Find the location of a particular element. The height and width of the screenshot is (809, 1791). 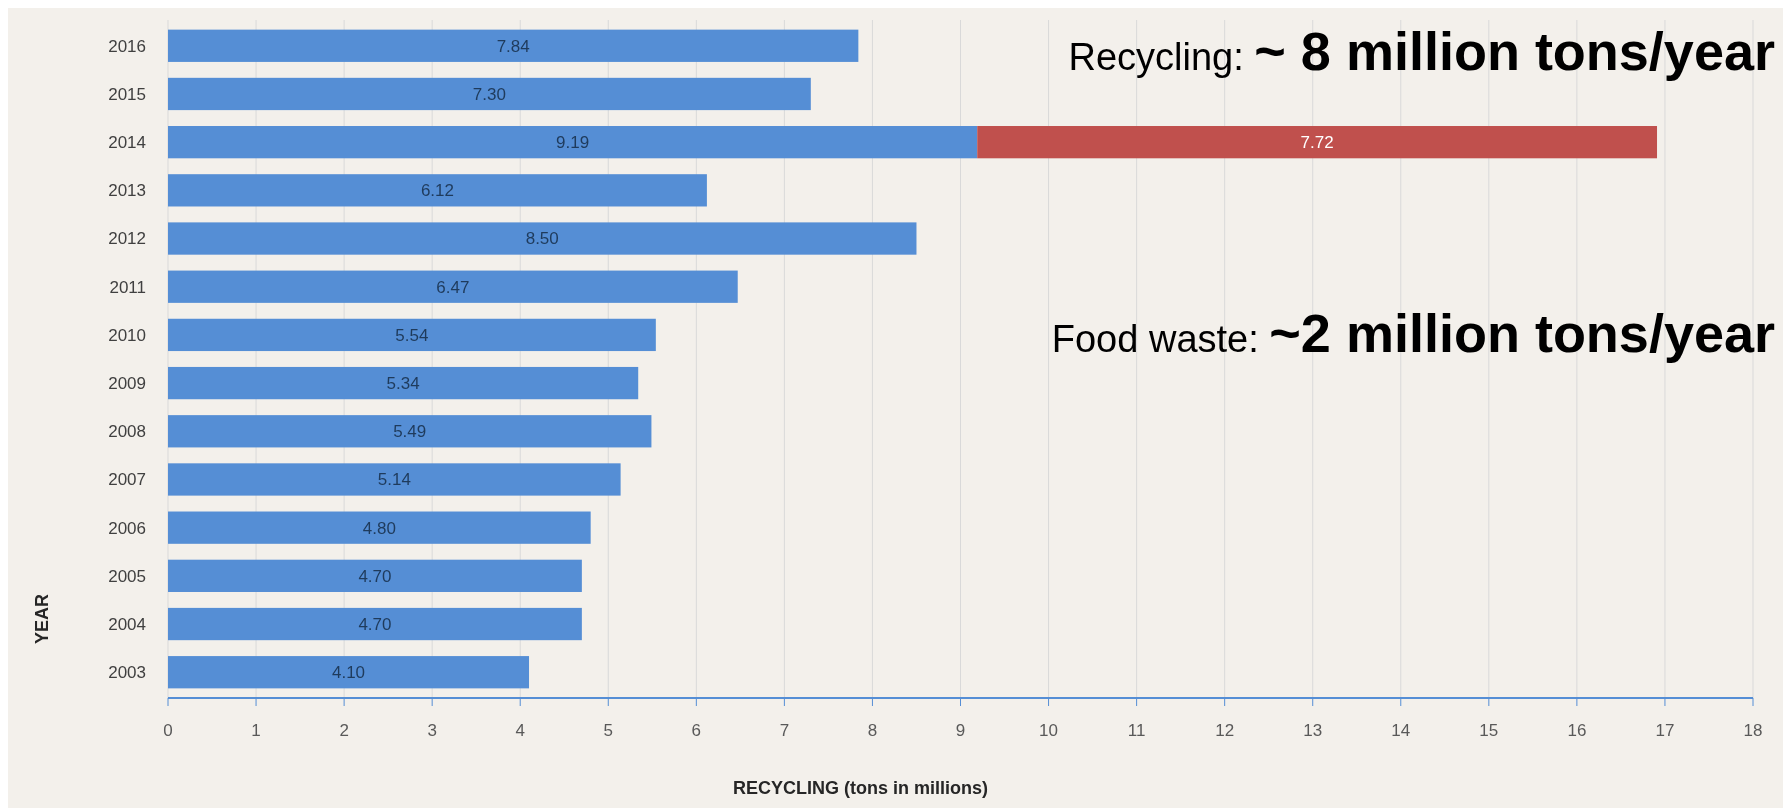

data-label: 5.34 is located at coordinates (403, 384).